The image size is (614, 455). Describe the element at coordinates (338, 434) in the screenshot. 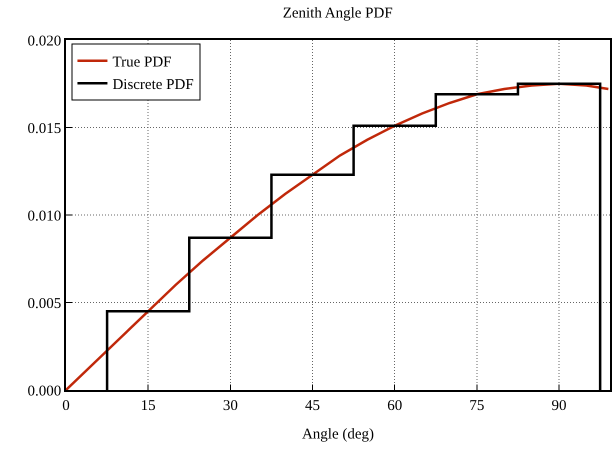

I see `x-axis-title: Angle (deg)` at that location.